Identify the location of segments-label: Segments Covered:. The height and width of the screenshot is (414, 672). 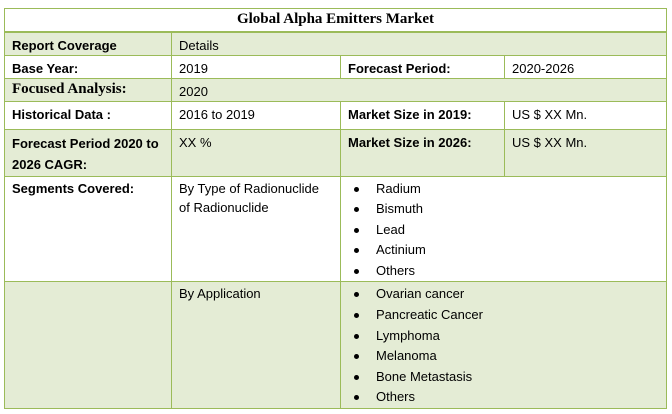
(88, 229).